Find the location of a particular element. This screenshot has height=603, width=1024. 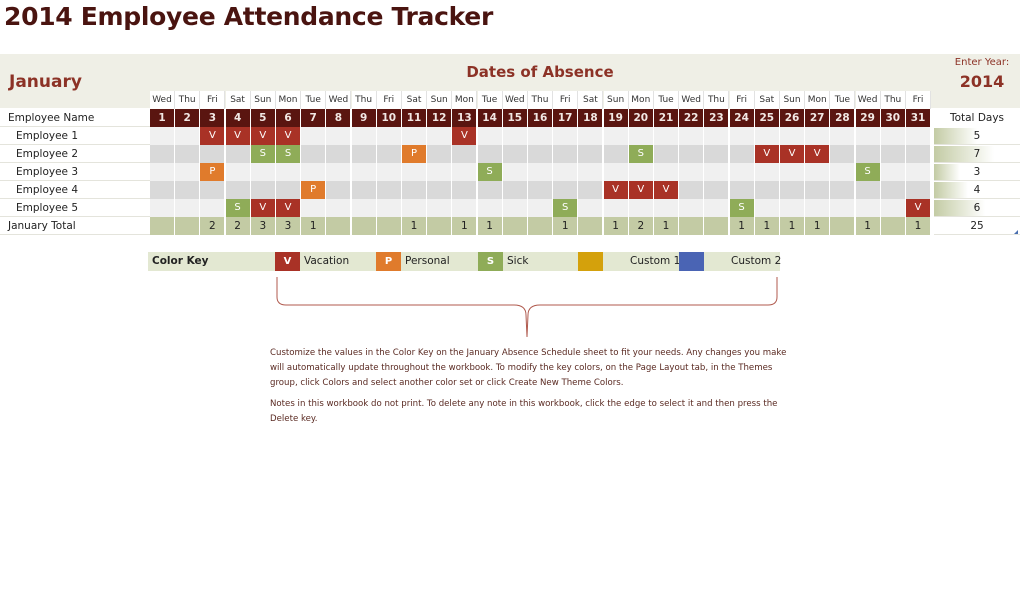

color-key-label: Personal is located at coordinates (427, 261).